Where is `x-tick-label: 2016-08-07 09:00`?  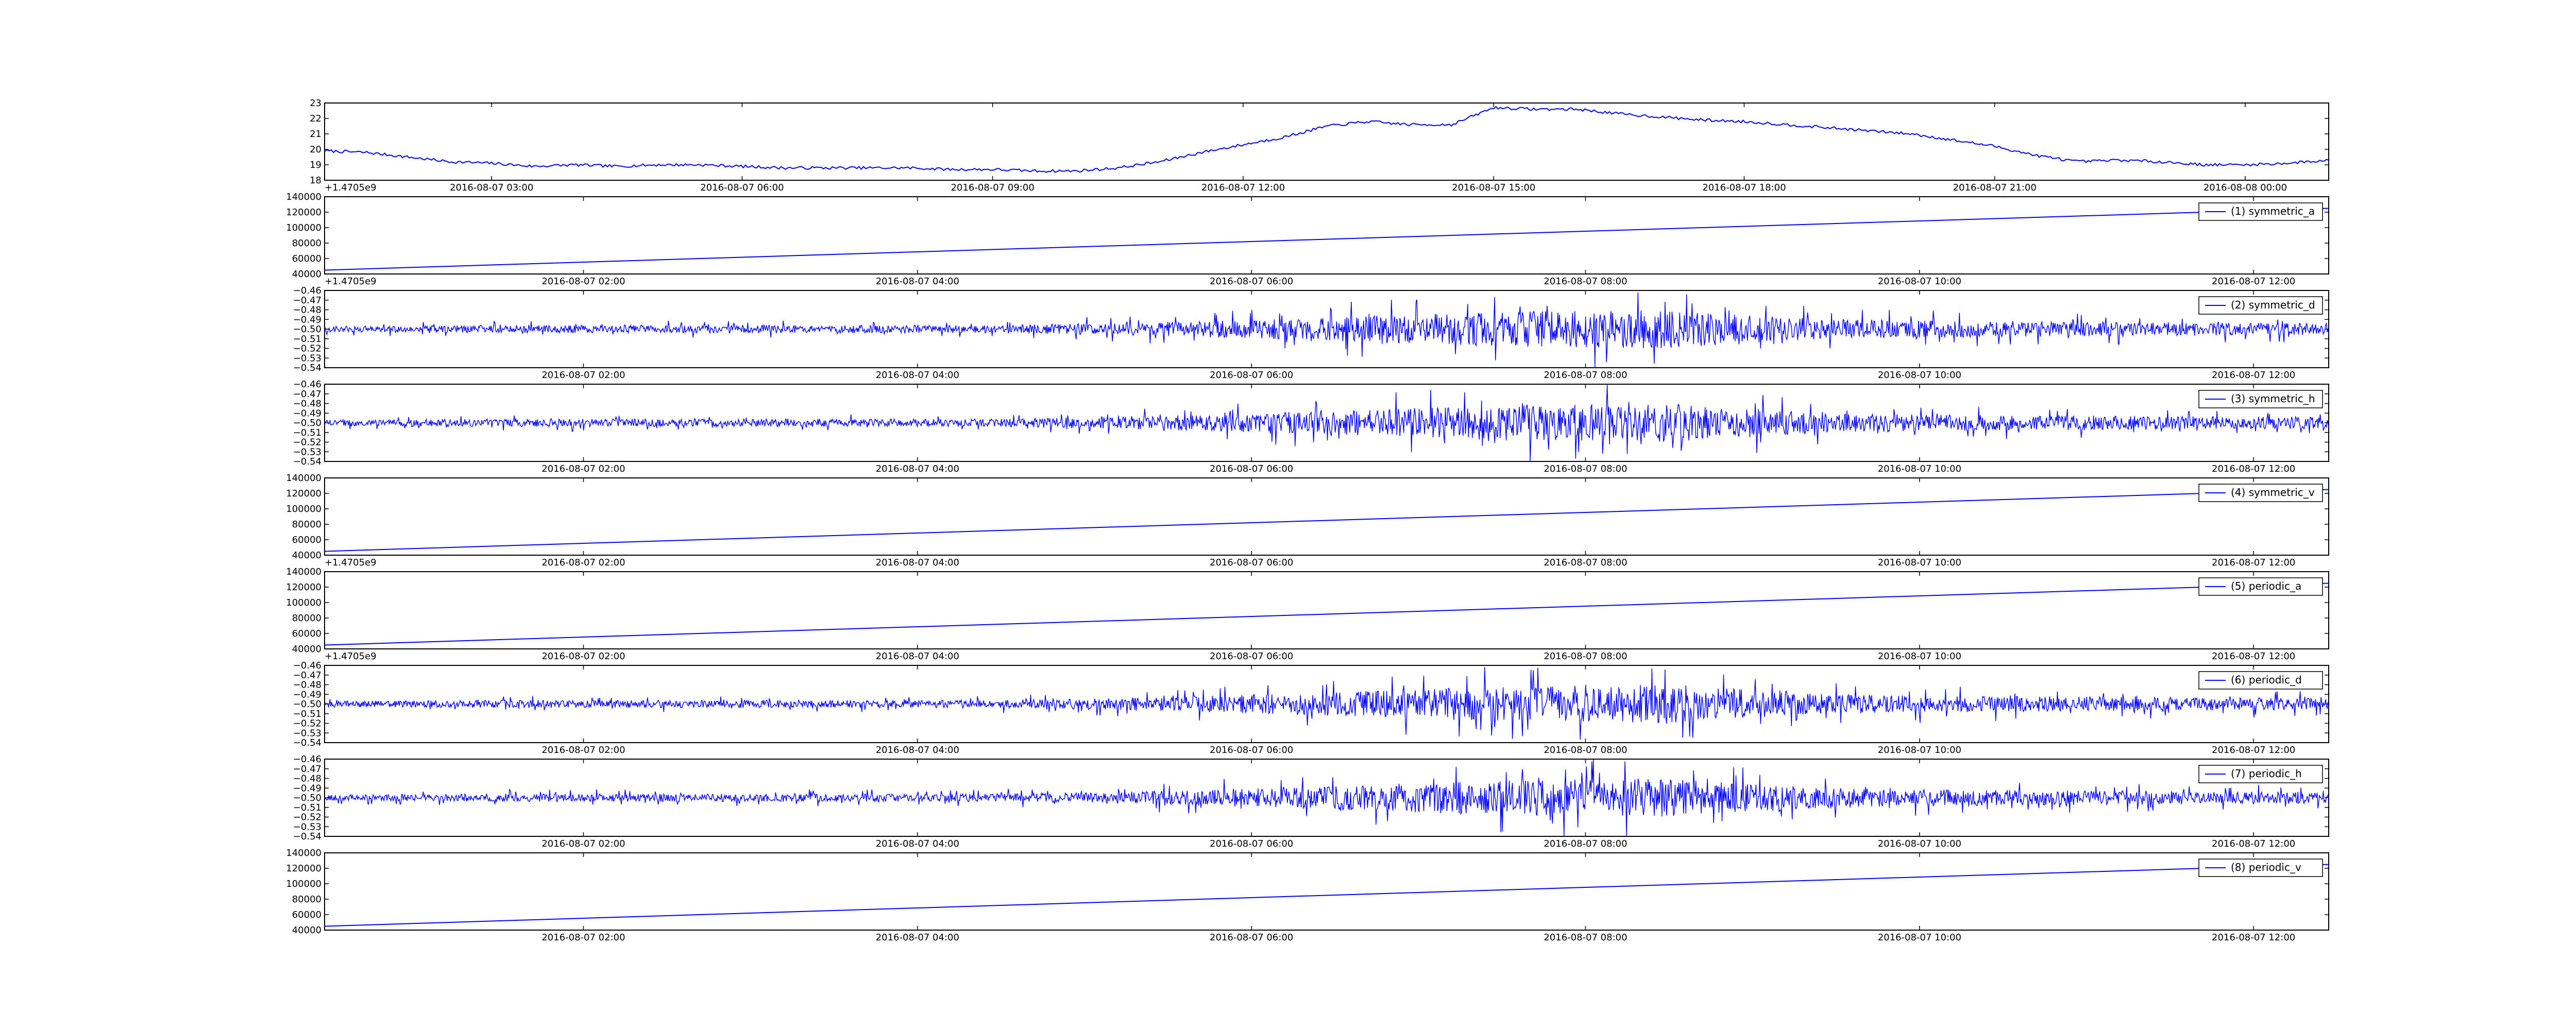 x-tick-label: 2016-08-07 09:00 is located at coordinates (993, 188).